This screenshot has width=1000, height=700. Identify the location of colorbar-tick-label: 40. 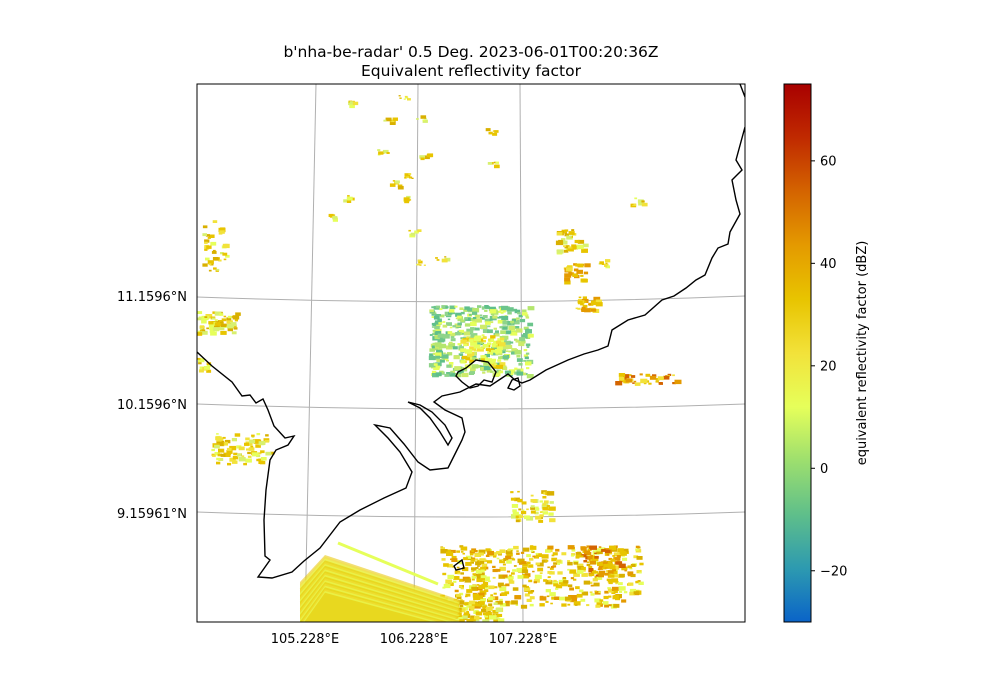
(828, 264).